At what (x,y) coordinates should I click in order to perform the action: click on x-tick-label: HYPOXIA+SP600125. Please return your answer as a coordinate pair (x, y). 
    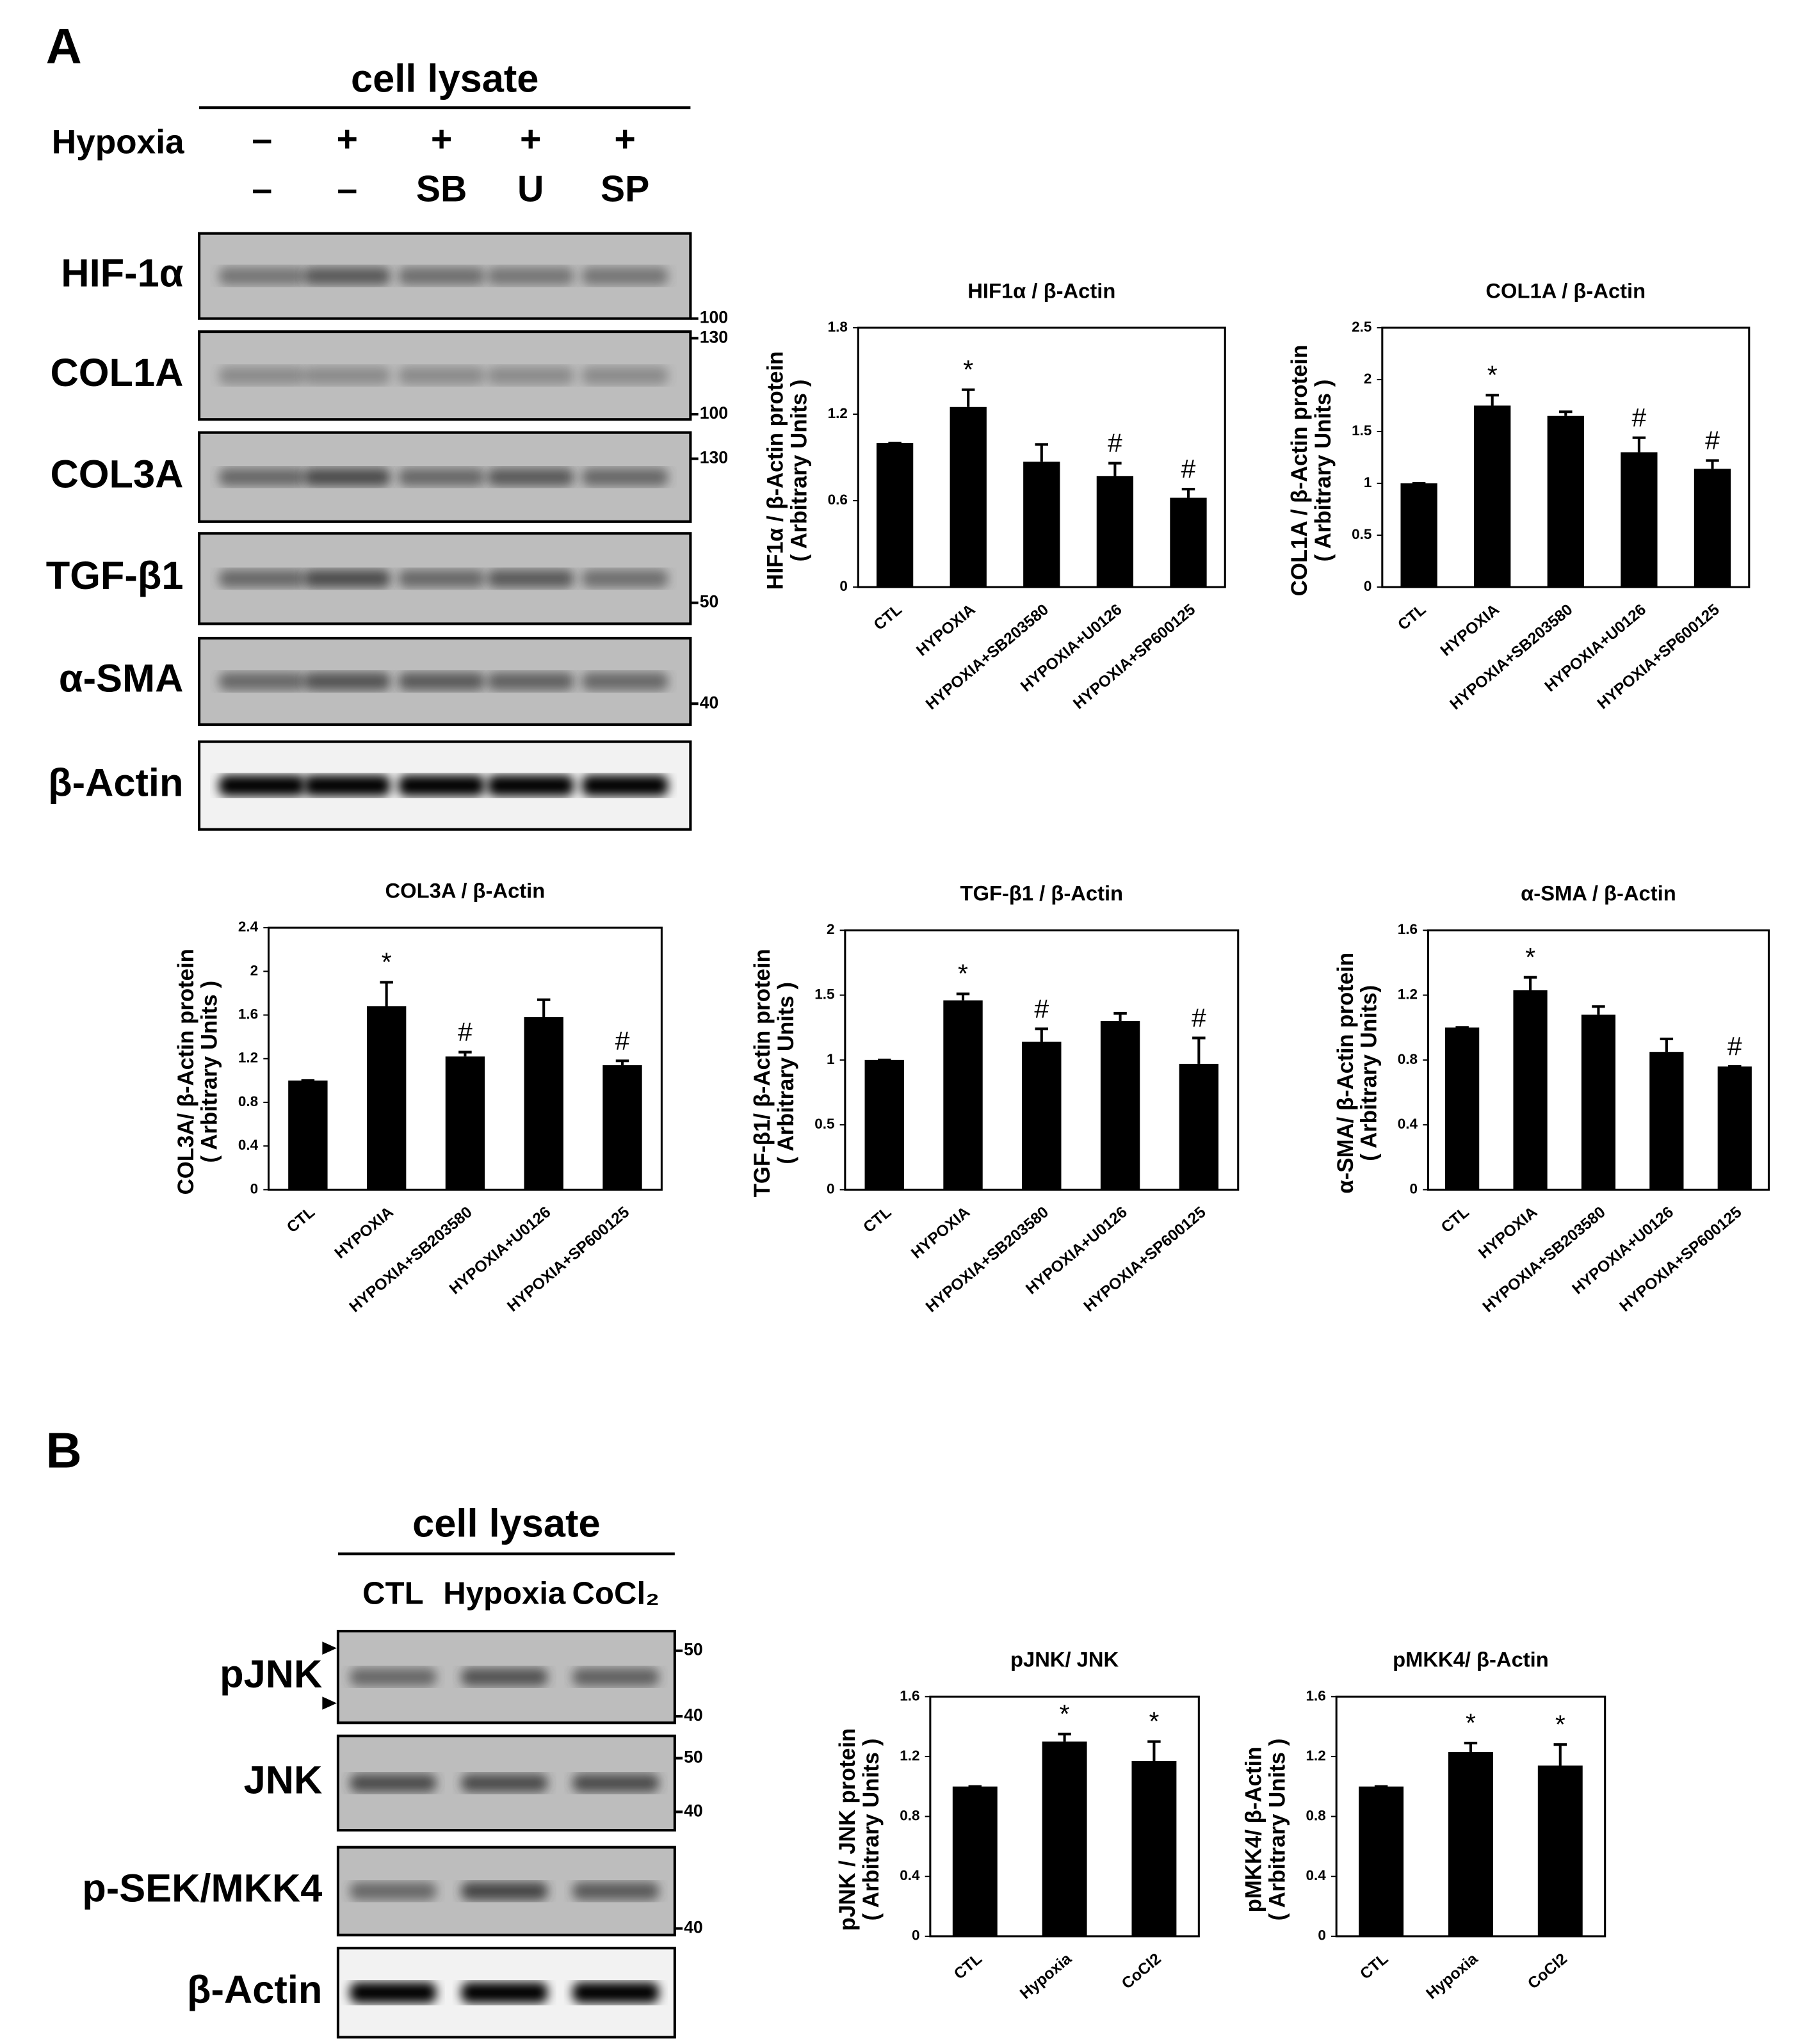
    Looking at the image, I should click on (1134, 657).